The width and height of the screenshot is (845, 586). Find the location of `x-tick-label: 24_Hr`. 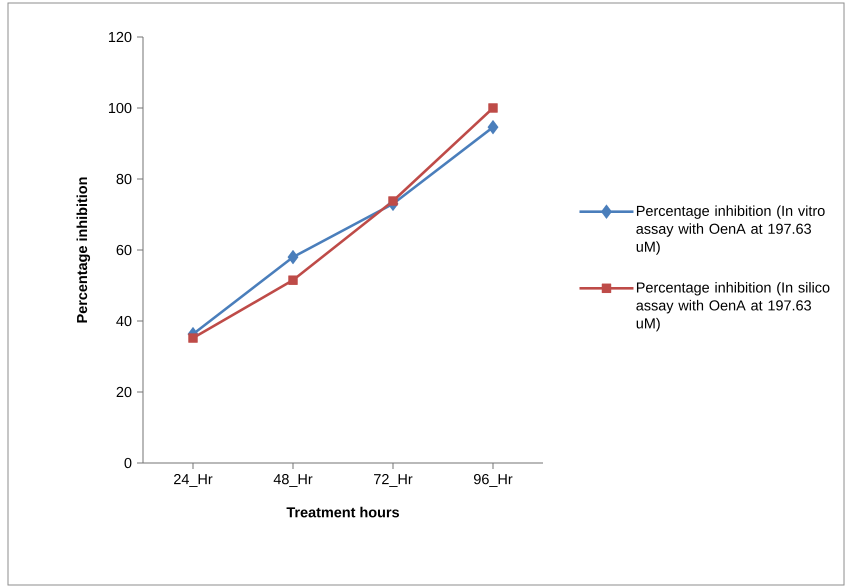

x-tick-label: 24_Hr is located at coordinates (193, 480).